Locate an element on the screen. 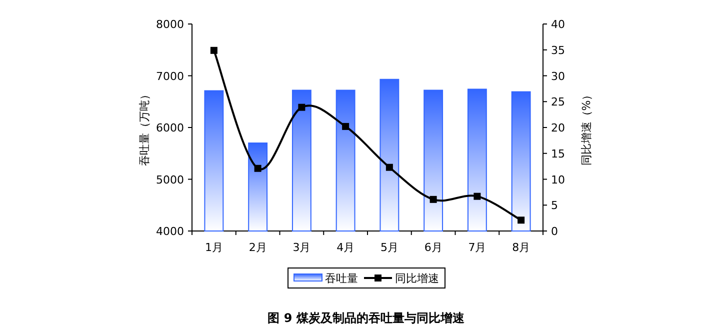 The width and height of the screenshot is (708, 335). x-tick-label: 4月 is located at coordinates (345, 247).